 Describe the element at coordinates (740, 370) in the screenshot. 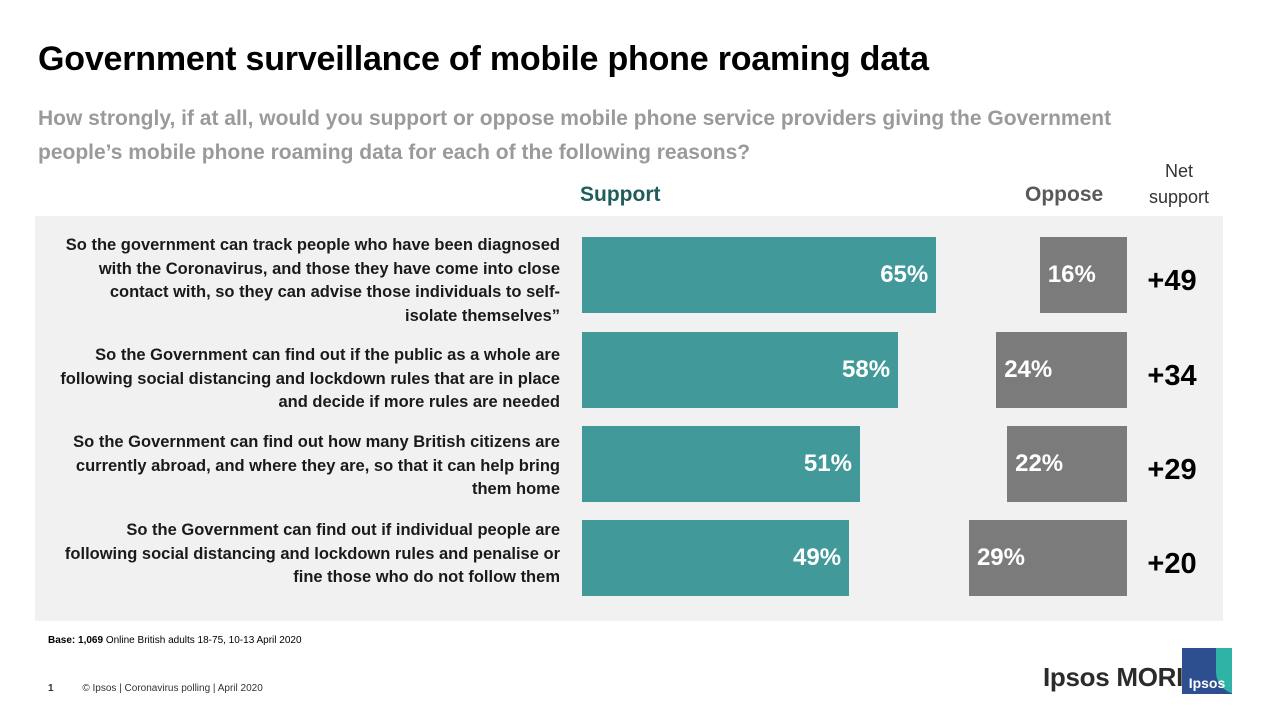

I see `support-bar: 58%` at that location.